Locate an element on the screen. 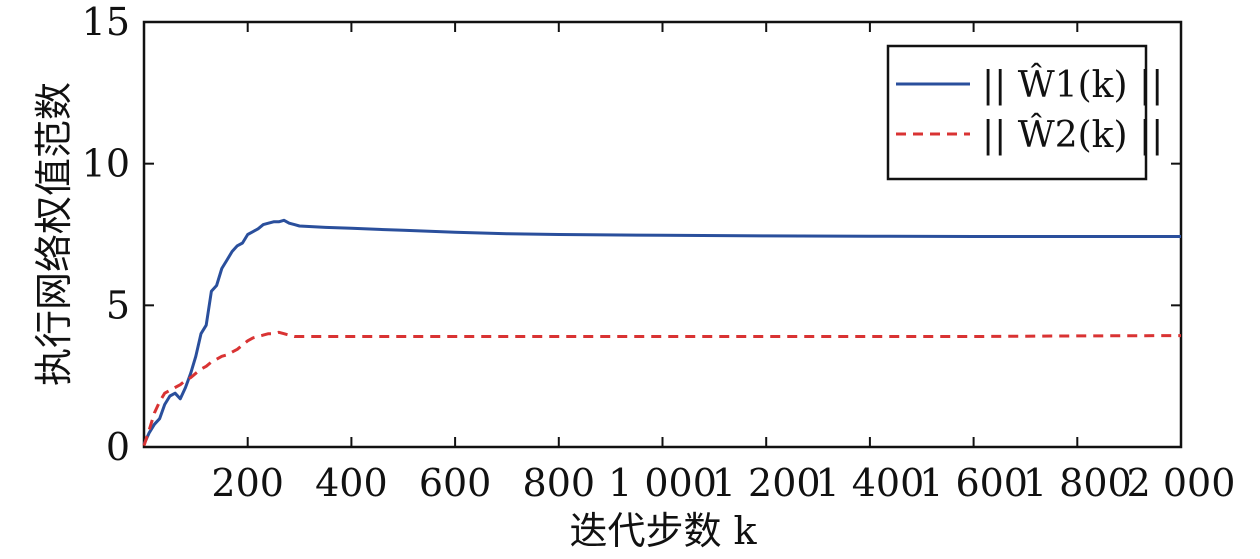  x-tick-label: 200 is located at coordinates (247, 483).